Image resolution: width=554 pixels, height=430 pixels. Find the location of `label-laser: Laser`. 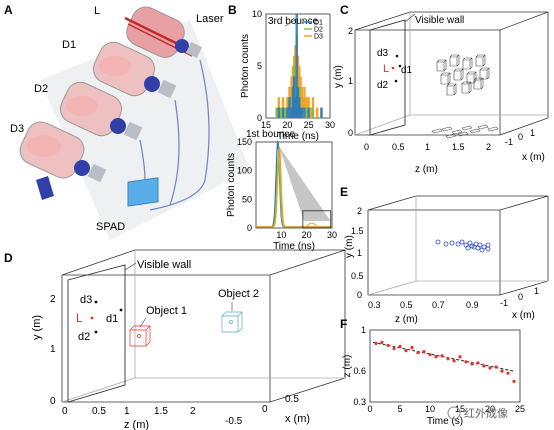

label-laser: Laser is located at coordinates (210, 19).